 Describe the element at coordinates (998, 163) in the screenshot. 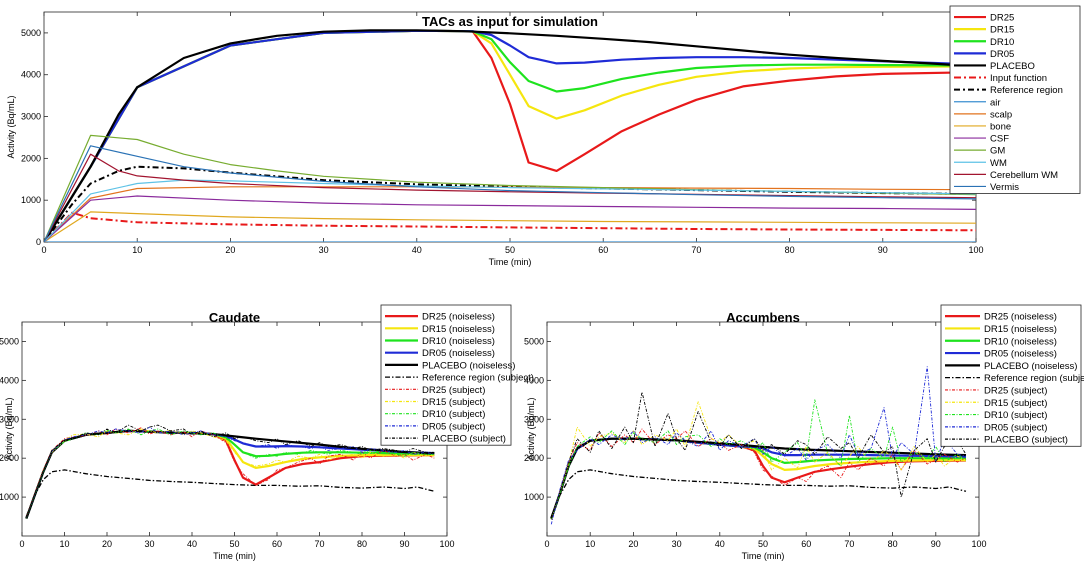

I see `legend-entry: WM` at that location.